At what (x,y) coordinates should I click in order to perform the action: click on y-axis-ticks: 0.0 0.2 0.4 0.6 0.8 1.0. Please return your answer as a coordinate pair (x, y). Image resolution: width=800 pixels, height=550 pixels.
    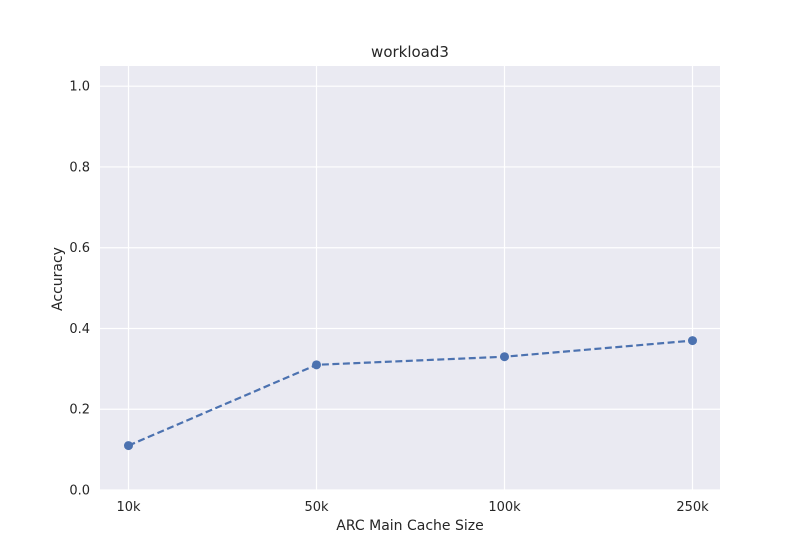
    Looking at the image, I should click on (79, 289).